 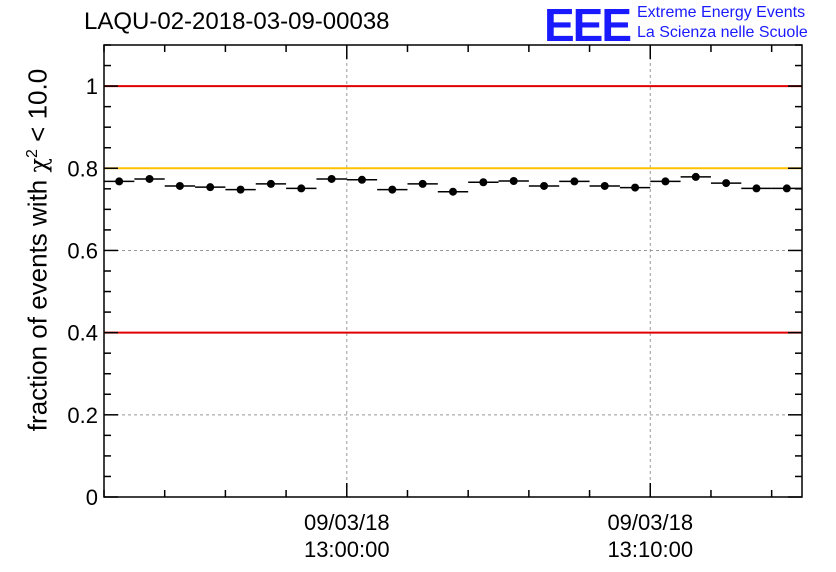 What do you see at coordinates (237, 21) in the screenshot?
I see `chart-title: LAQU-02-2018-03-09-00038` at bounding box center [237, 21].